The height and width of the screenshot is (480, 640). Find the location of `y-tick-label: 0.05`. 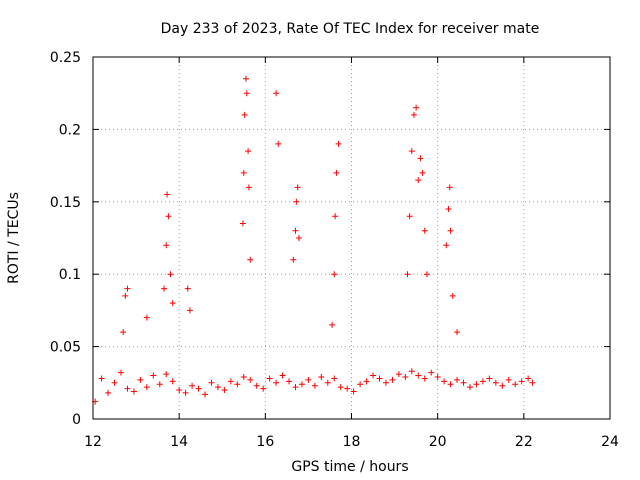

y-tick-label: 0.05 is located at coordinates (65, 348).